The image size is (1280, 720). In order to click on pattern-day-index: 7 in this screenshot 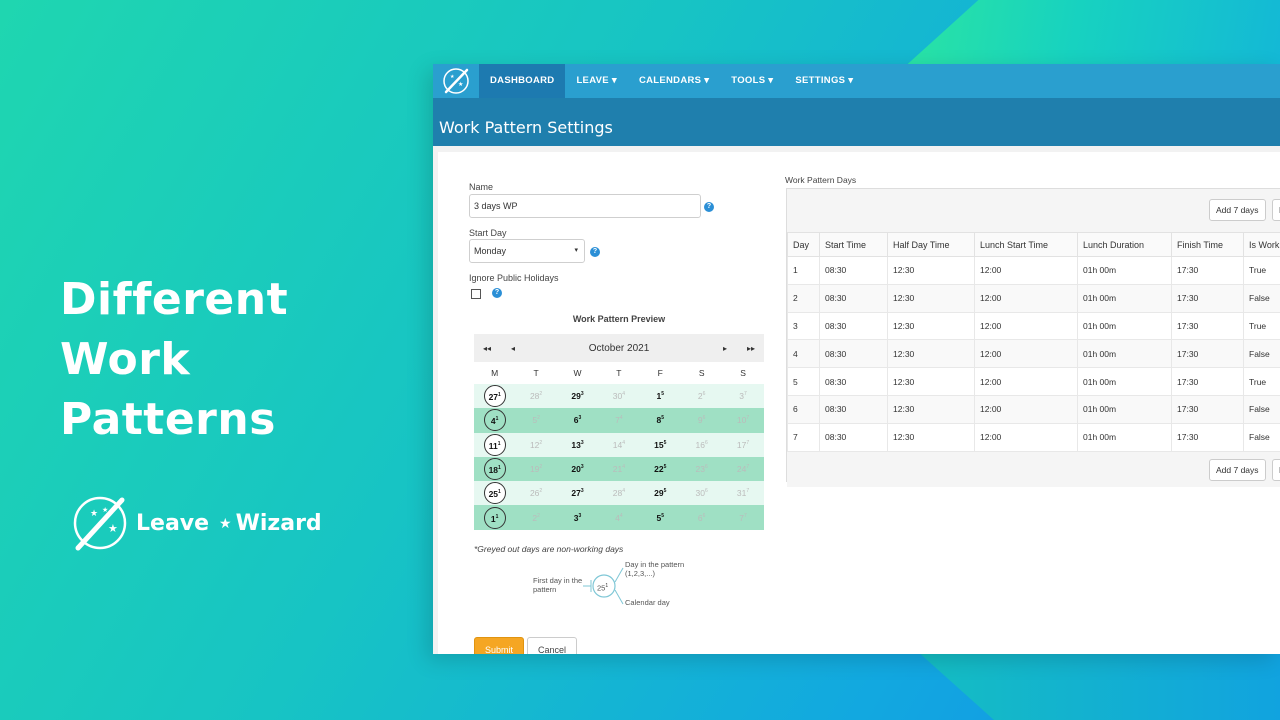, I will do `click(748, 467)`.